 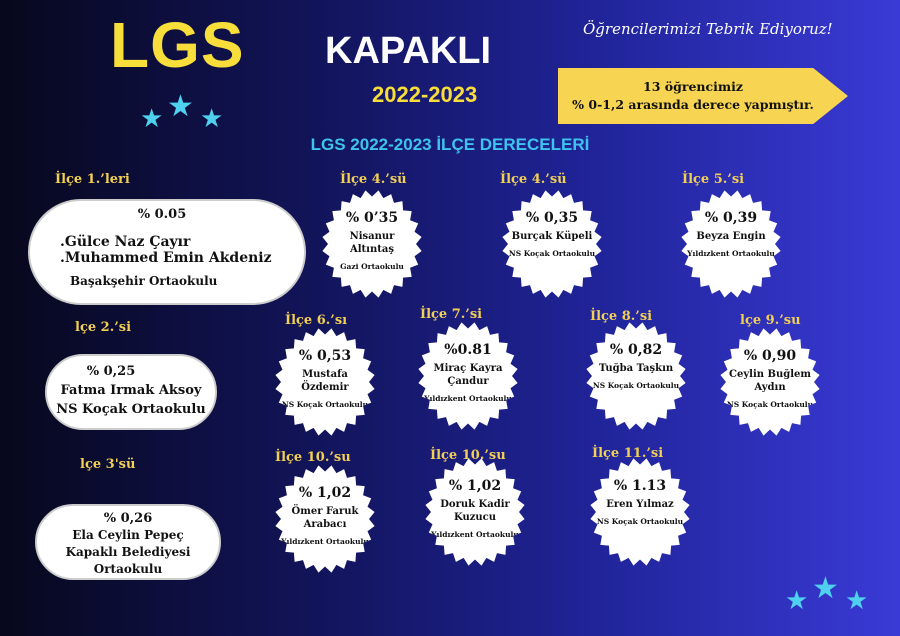 I want to click on percent: %0.81, so click(x=468, y=350).